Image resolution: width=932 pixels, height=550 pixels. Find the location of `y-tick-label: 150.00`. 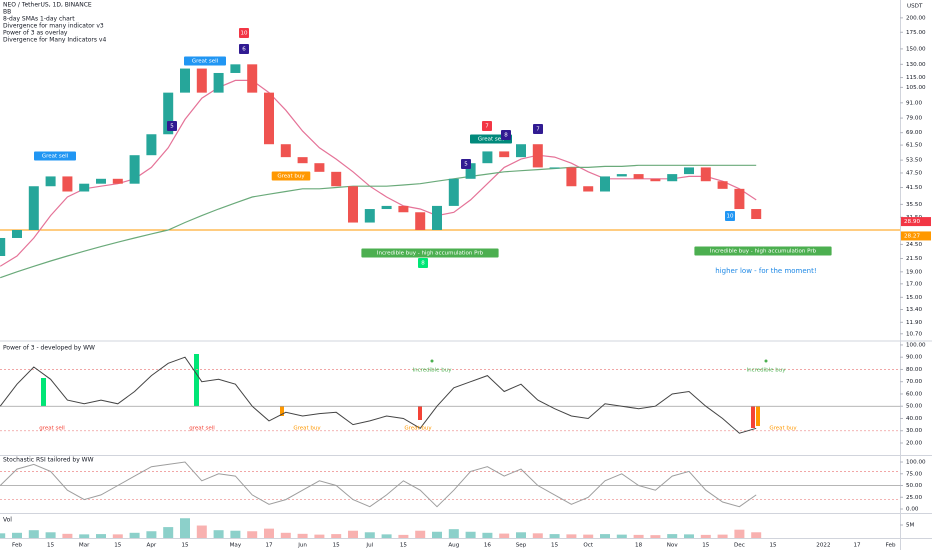

y-tick-label: 150.00 is located at coordinates (916, 49).